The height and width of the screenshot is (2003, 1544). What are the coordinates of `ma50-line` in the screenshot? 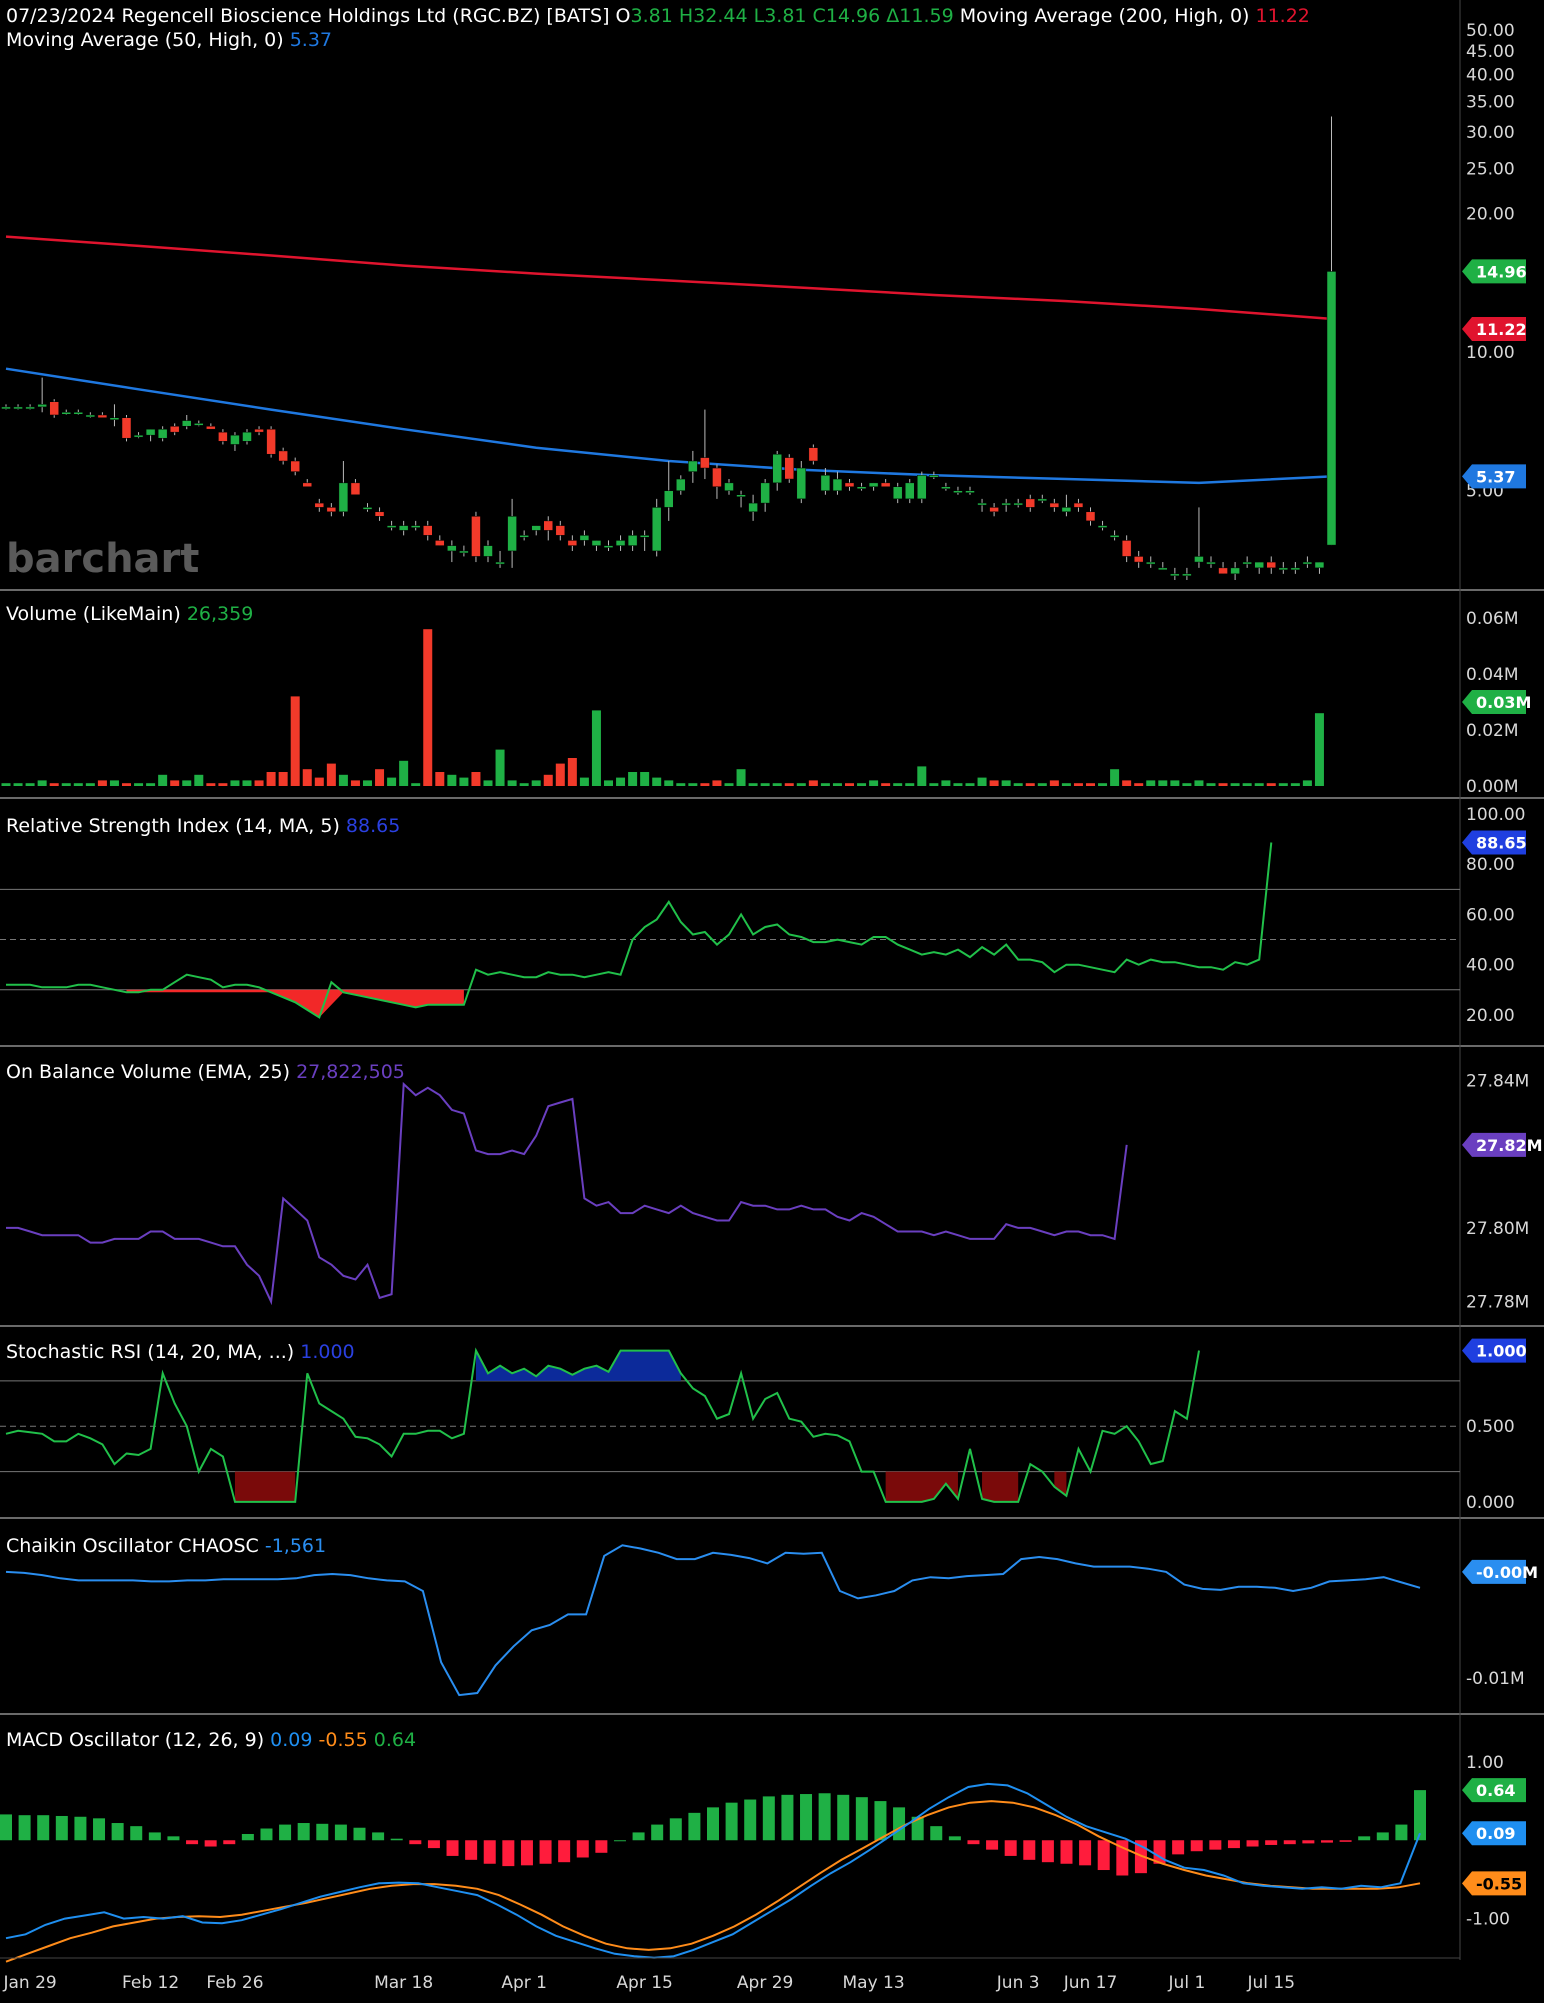 It's located at (668, 426).